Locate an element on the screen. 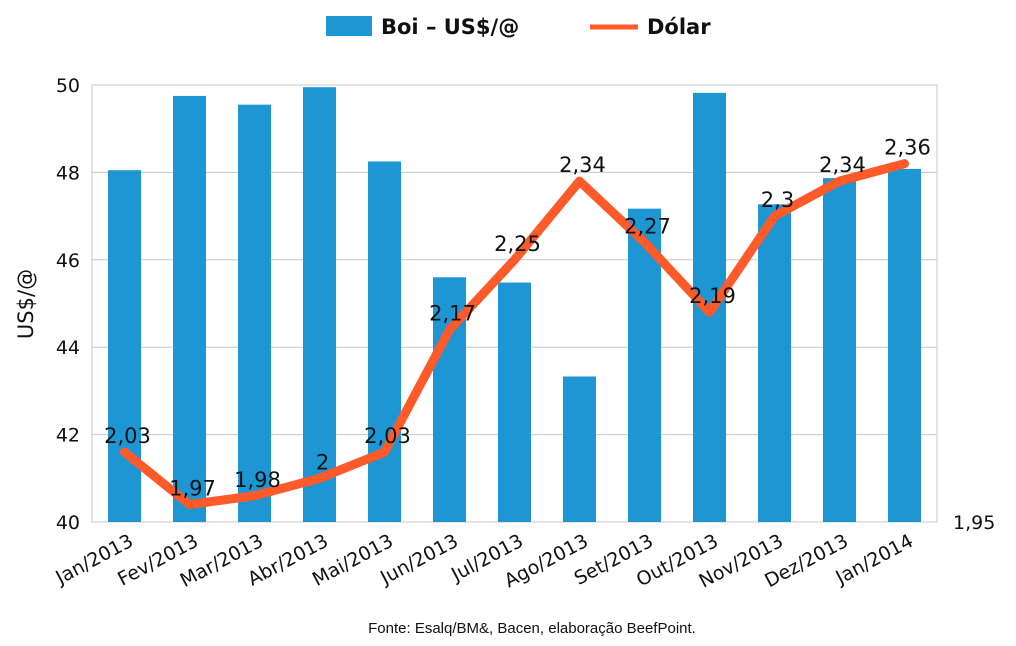  line-data-label: 2,17 is located at coordinates (452, 314).